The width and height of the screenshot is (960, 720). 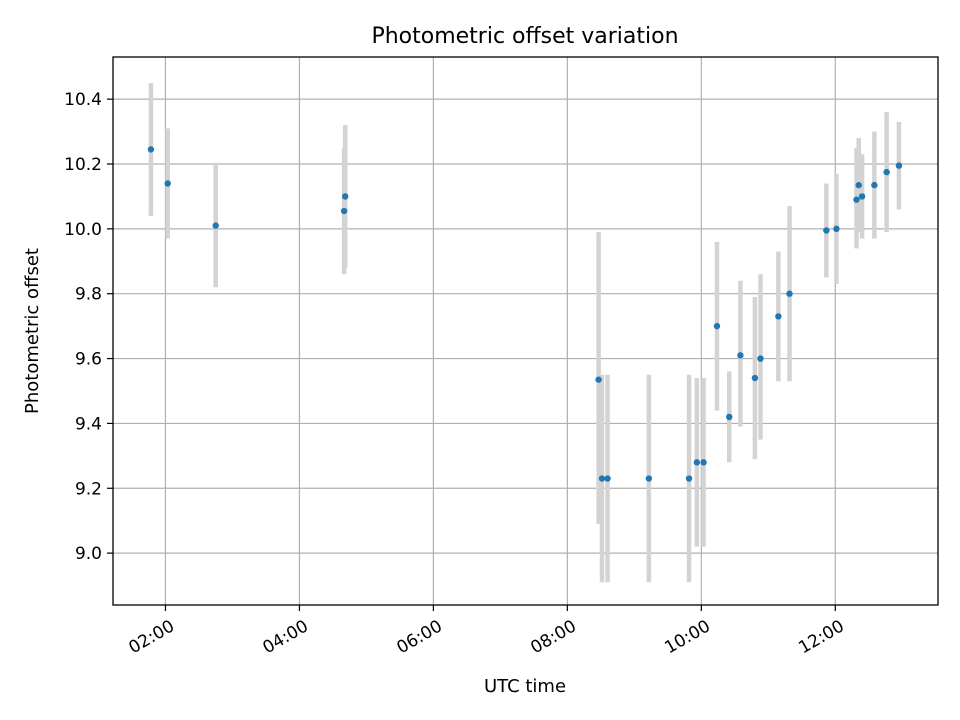 What do you see at coordinates (88, 489) in the screenshot?
I see `y-tick-label: 9.2` at bounding box center [88, 489].